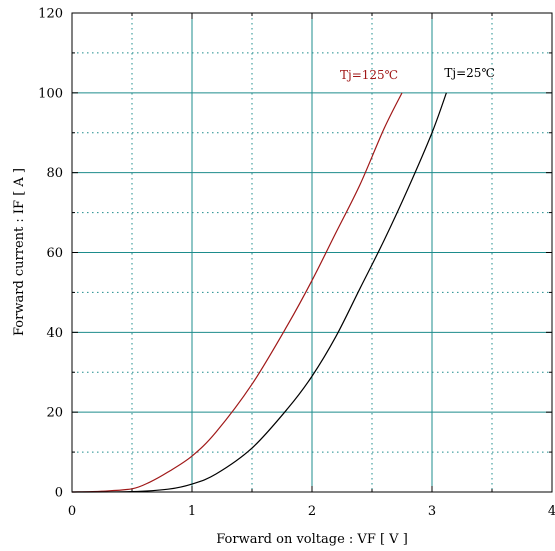  What do you see at coordinates (469, 73) in the screenshot?
I see `series-name-label: Tj=25℃` at bounding box center [469, 73].